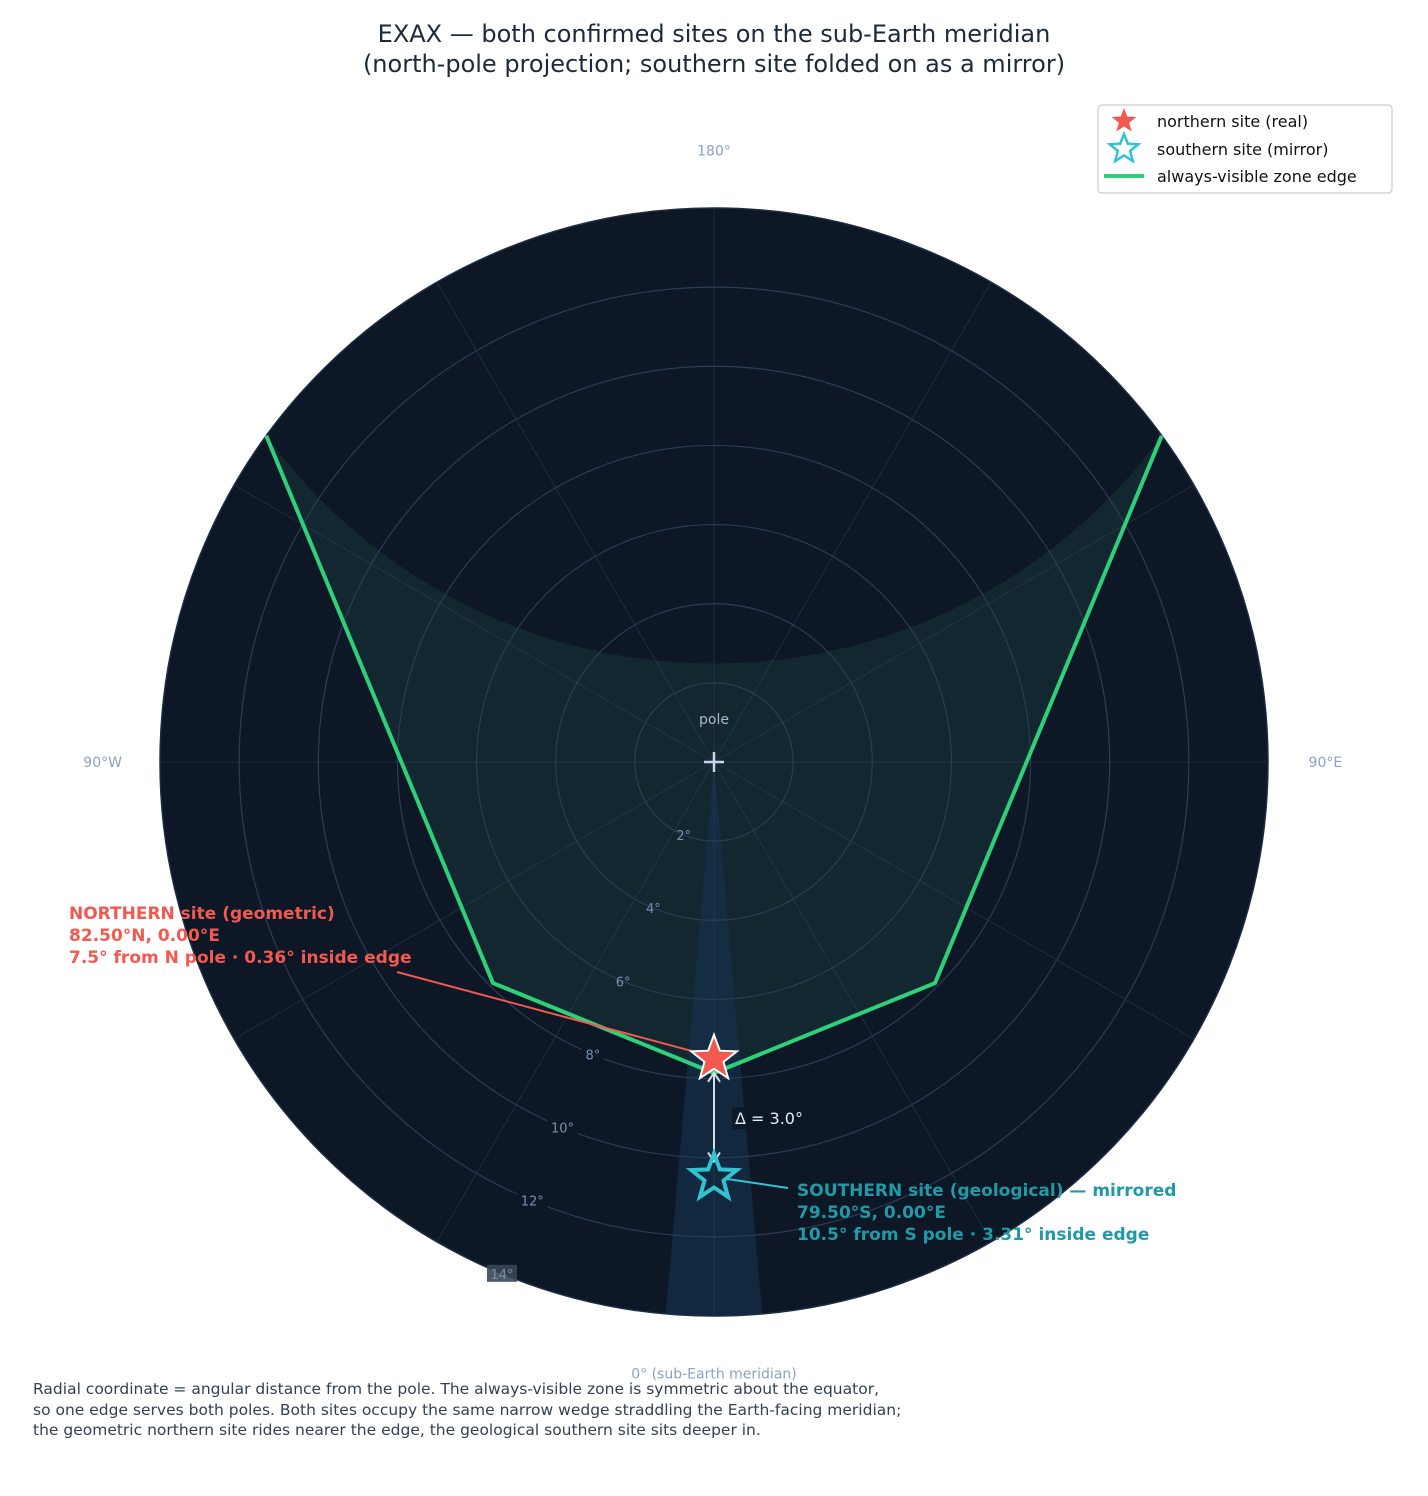  Describe the element at coordinates (714, 720) in the screenshot. I see `pole-label: pole` at that location.